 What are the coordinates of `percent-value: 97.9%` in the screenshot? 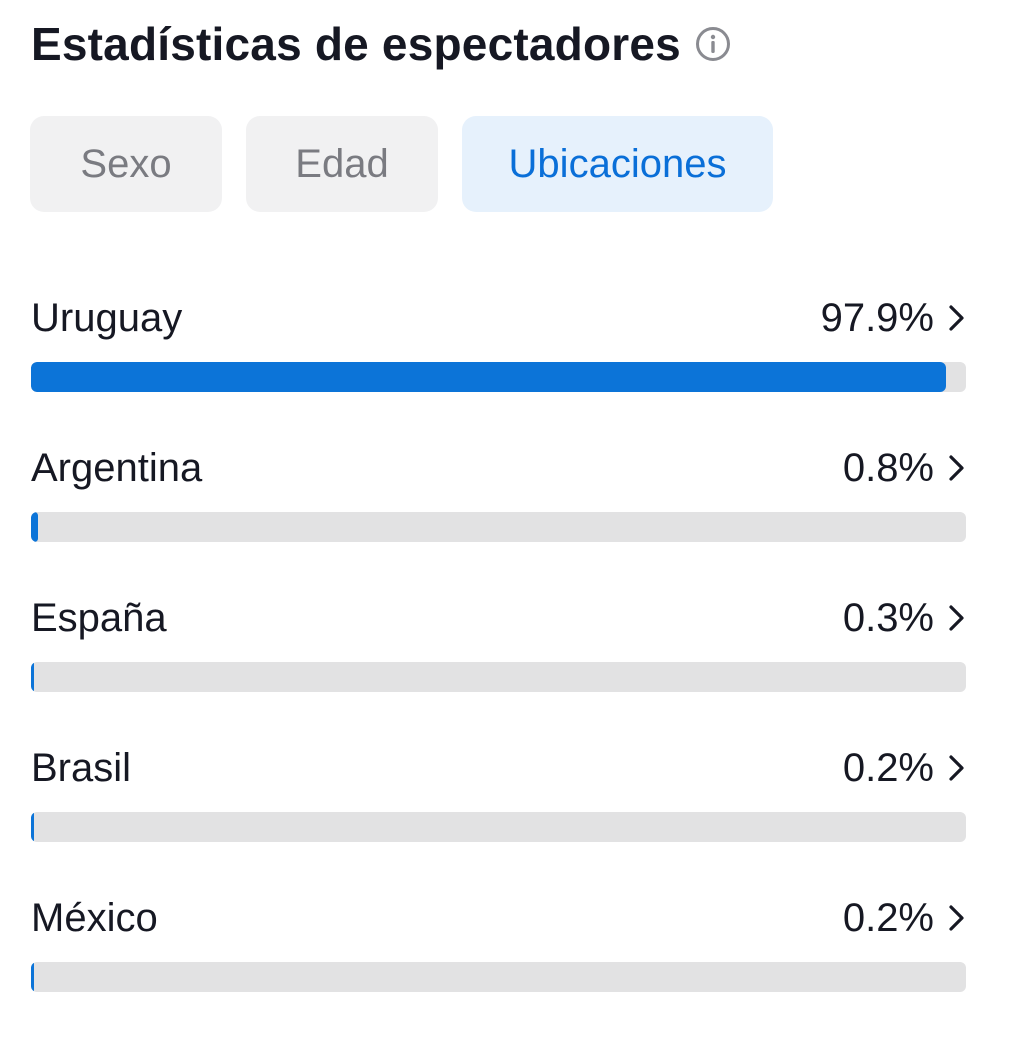 It's located at (877, 317).